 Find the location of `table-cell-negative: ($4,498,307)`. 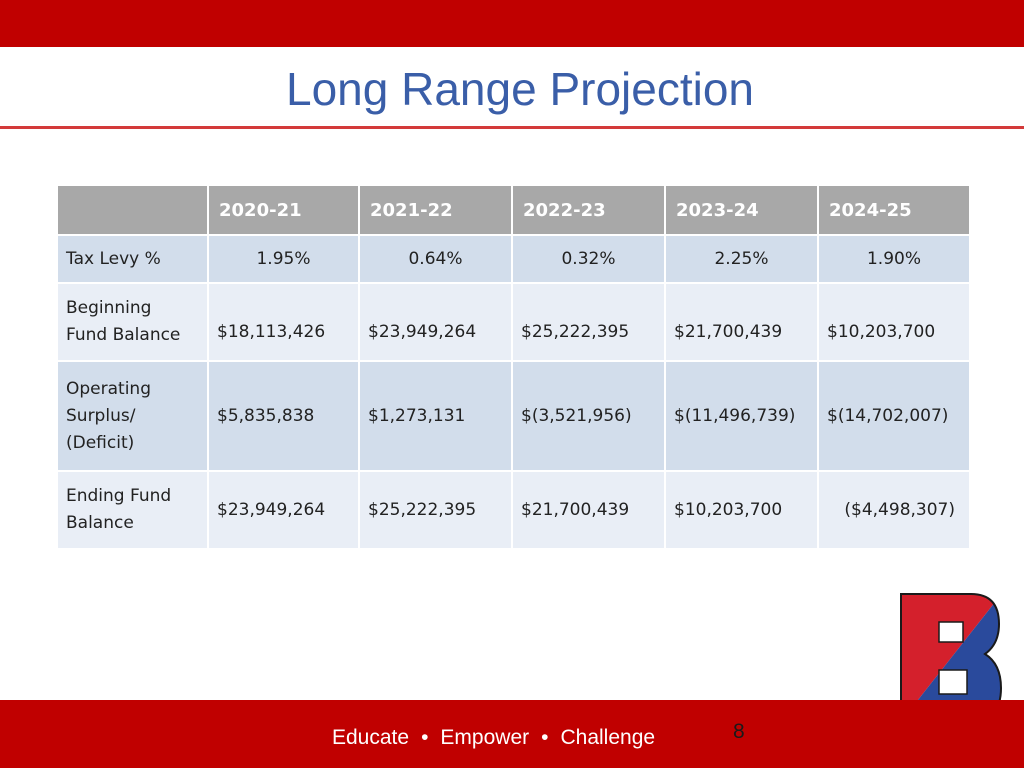

table-cell-negative: ($4,498,307) is located at coordinates (894, 510).